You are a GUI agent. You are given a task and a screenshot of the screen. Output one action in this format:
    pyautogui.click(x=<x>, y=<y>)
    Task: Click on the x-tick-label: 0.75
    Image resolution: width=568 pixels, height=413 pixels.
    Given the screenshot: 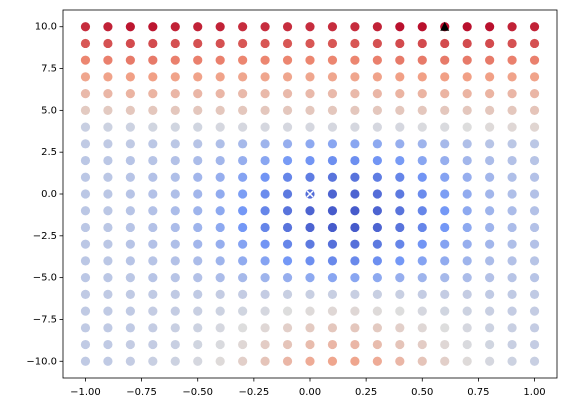 What is the action you would take?
    pyautogui.click(x=478, y=392)
    